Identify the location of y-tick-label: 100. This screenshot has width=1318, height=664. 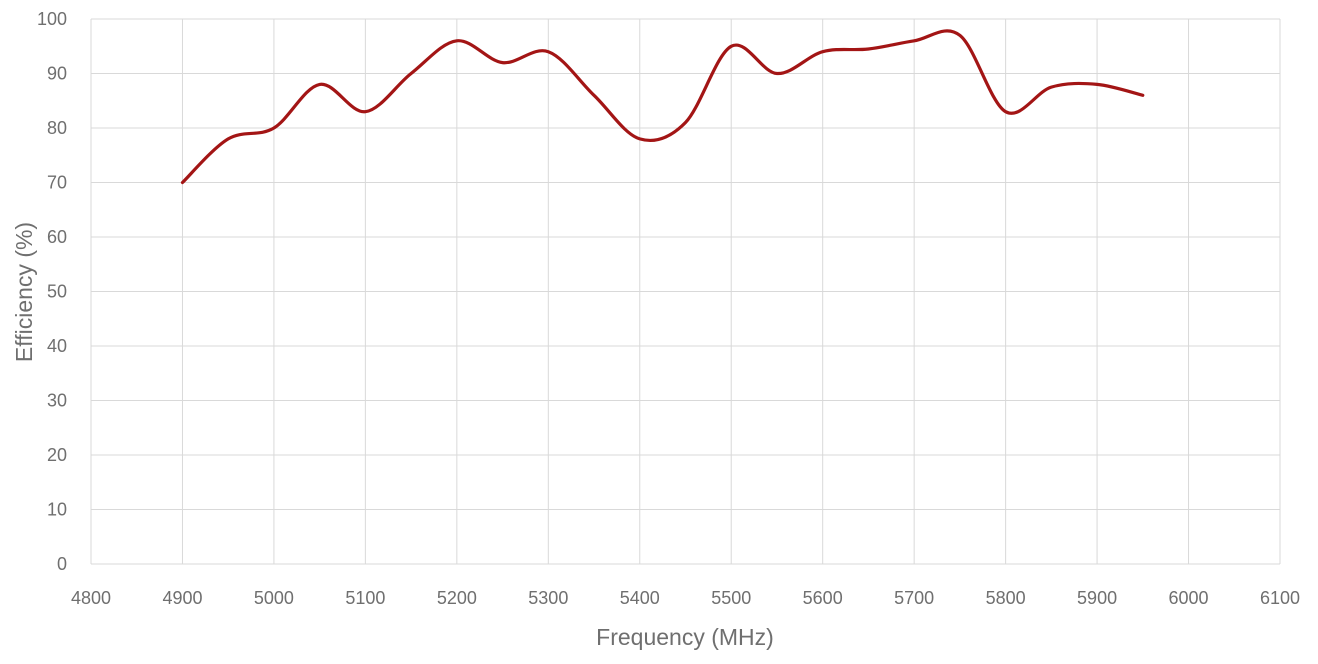
(52, 19).